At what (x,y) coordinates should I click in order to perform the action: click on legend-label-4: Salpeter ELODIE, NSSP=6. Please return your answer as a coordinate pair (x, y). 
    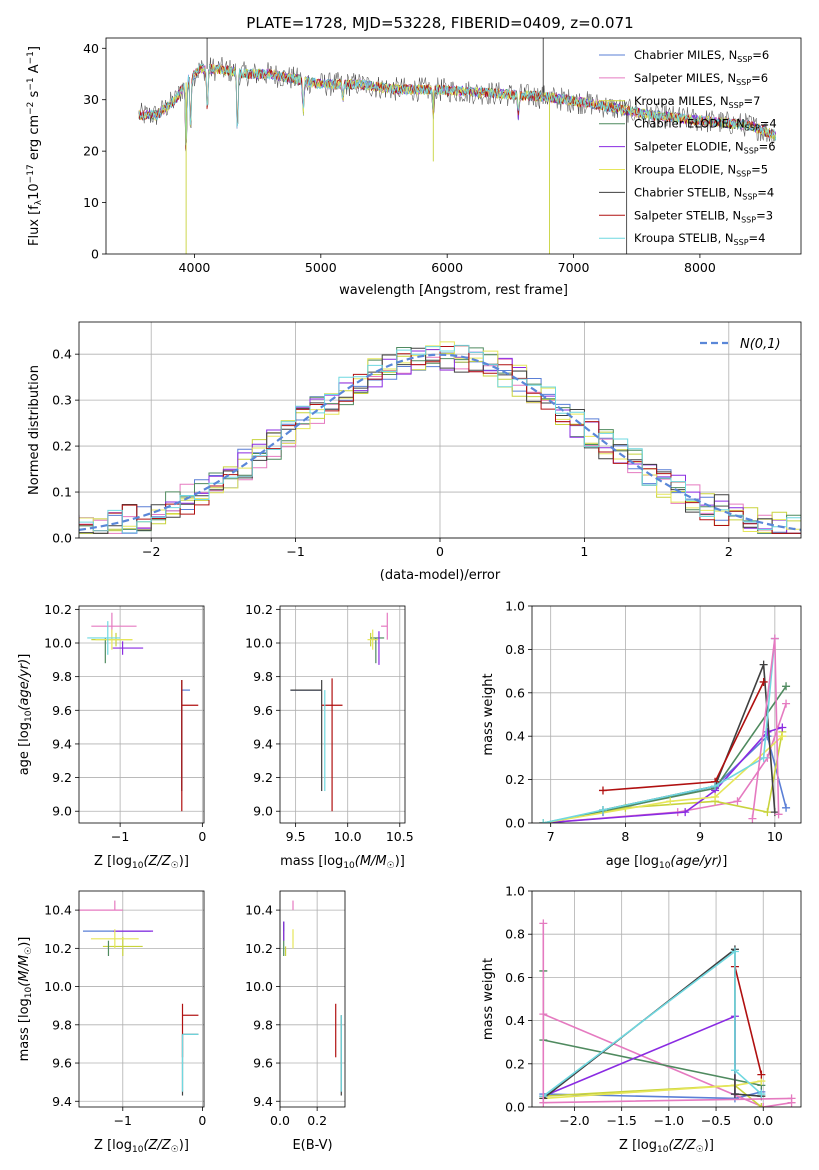
    Looking at the image, I should click on (705, 148).